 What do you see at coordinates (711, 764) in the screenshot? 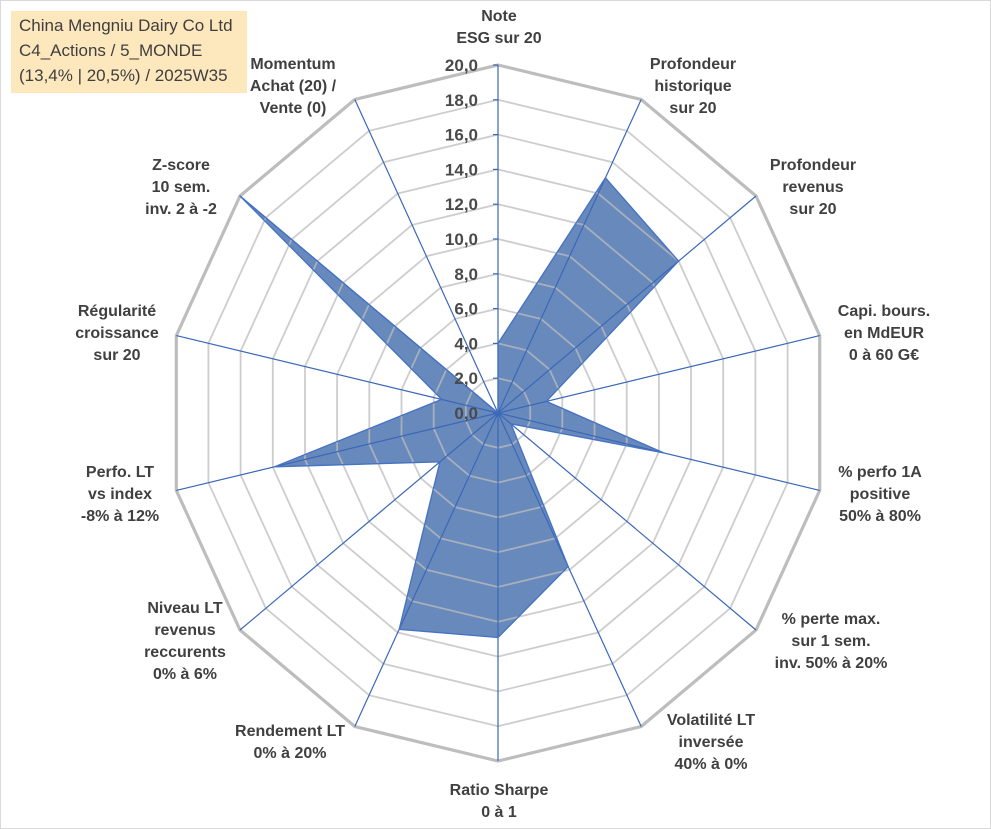
I see `category-label-6-line-2: 40% à 0%` at bounding box center [711, 764].